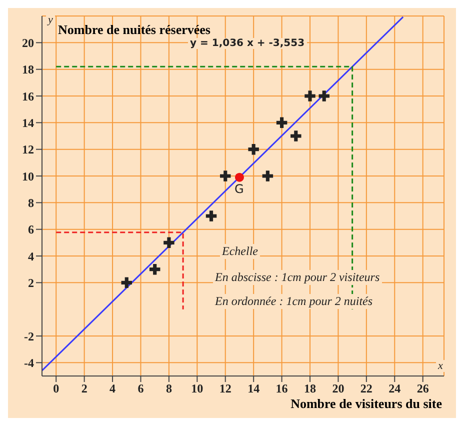 This screenshot has height=428, width=464. What do you see at coordinates (169, 389) in the screenshot?
I see `x-tick-label: 8` at bounding box center [169, 389].